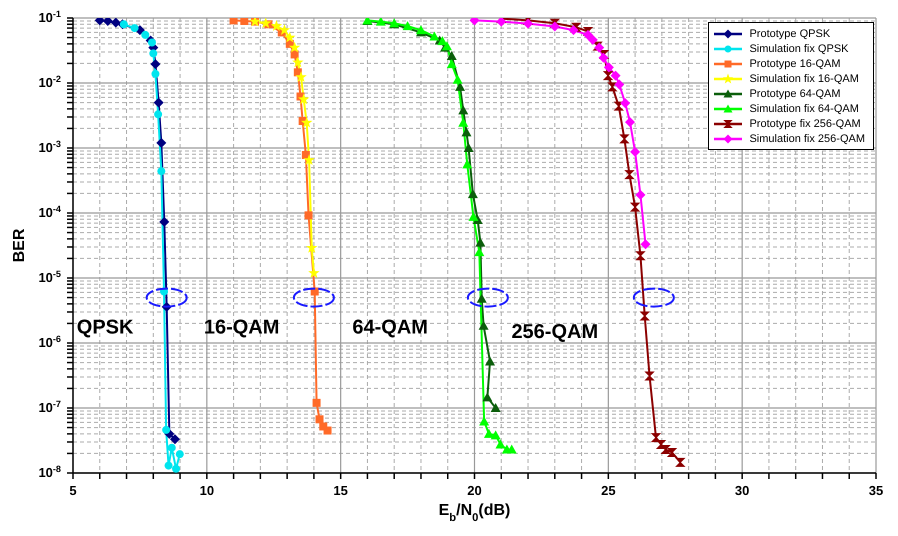  What do you see at coordinates (554, 332) in the screenshot?
I see `annotation: 256-QAM` at bounding box center [554, 332].